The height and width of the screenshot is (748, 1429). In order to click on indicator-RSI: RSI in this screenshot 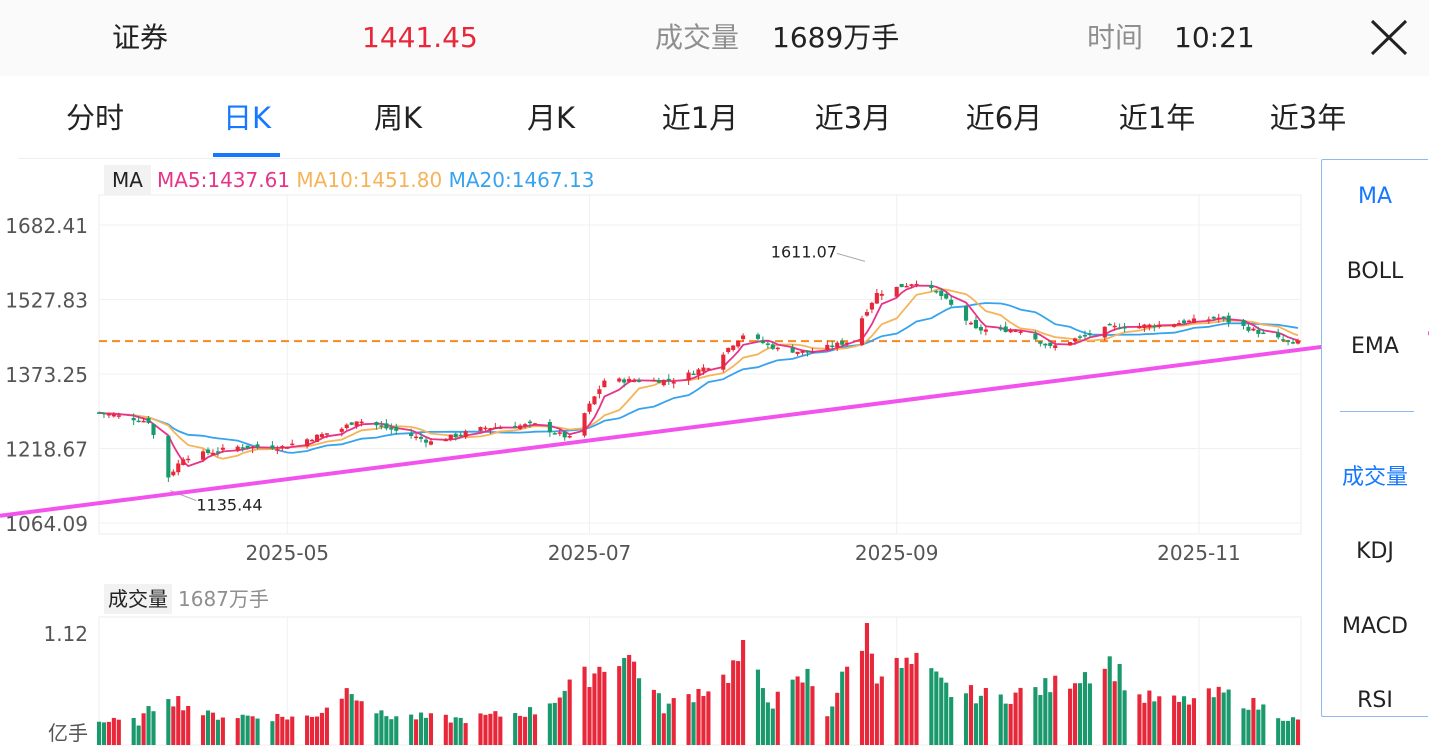, I will do `click(1375, 700)`.